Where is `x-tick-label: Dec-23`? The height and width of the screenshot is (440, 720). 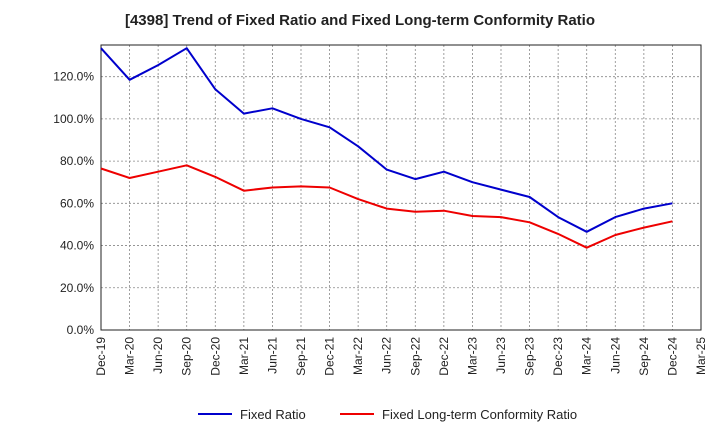
x-tick-label: Dec-23 is located at coordinates (558, 356).